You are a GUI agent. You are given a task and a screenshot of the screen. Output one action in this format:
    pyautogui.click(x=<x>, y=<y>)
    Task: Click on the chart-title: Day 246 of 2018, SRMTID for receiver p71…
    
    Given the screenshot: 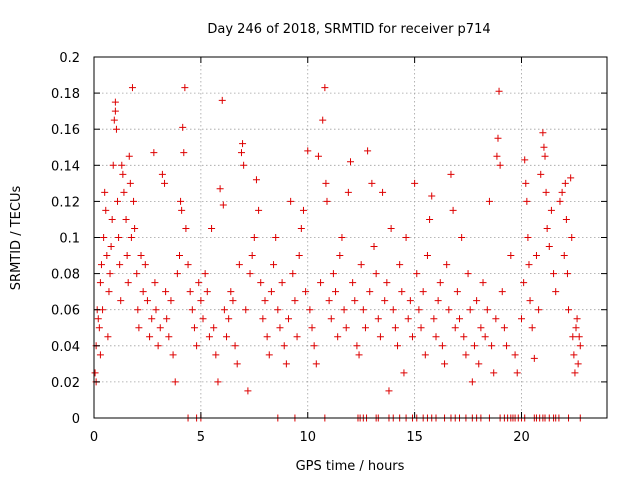 What is the action you would take?
    pyautogui.click(x=348, y=29)
    